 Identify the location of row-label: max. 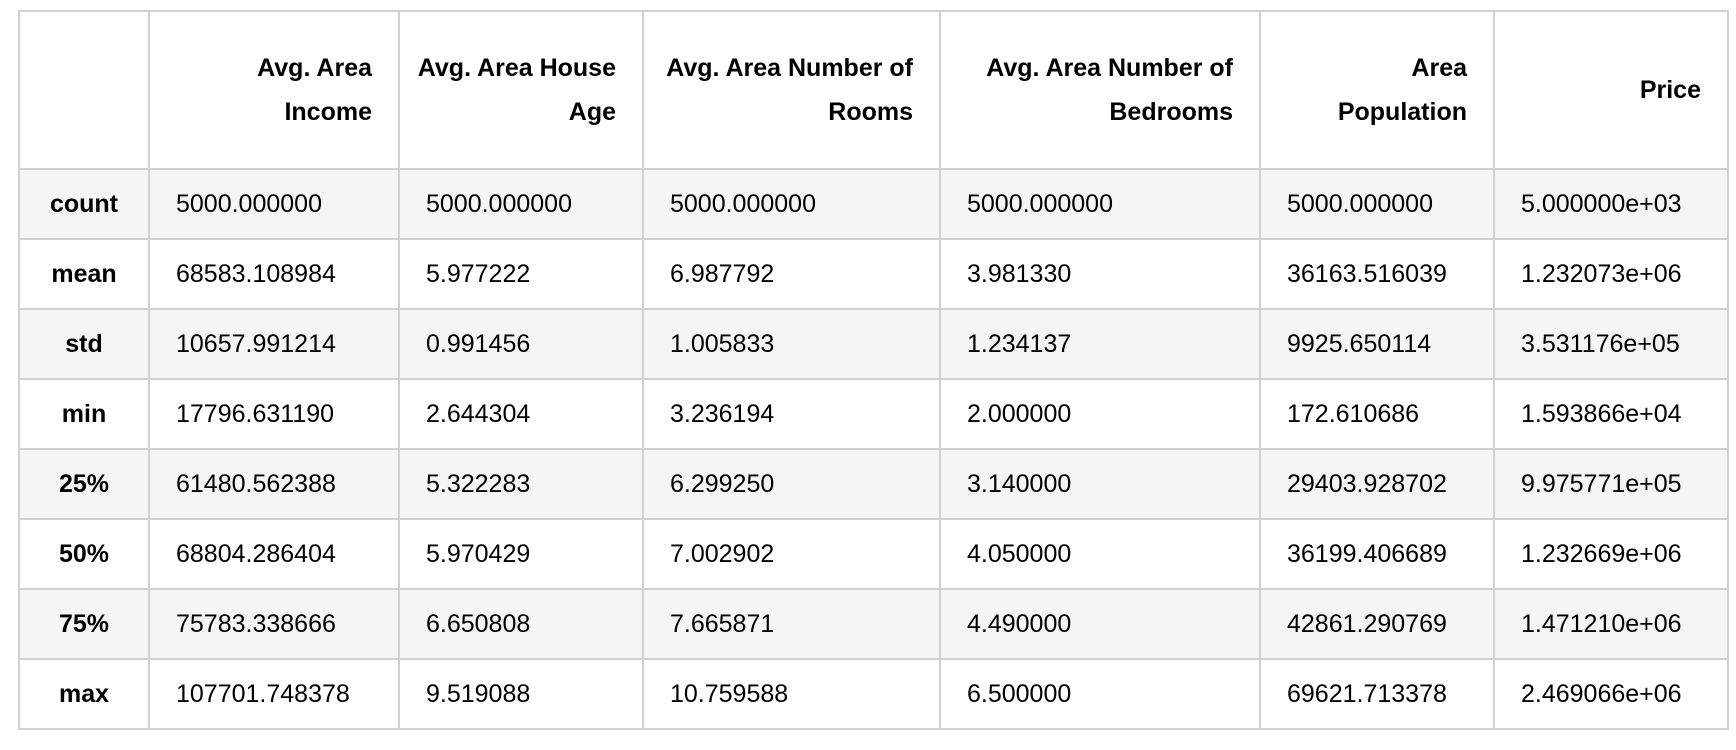
(84, 694).